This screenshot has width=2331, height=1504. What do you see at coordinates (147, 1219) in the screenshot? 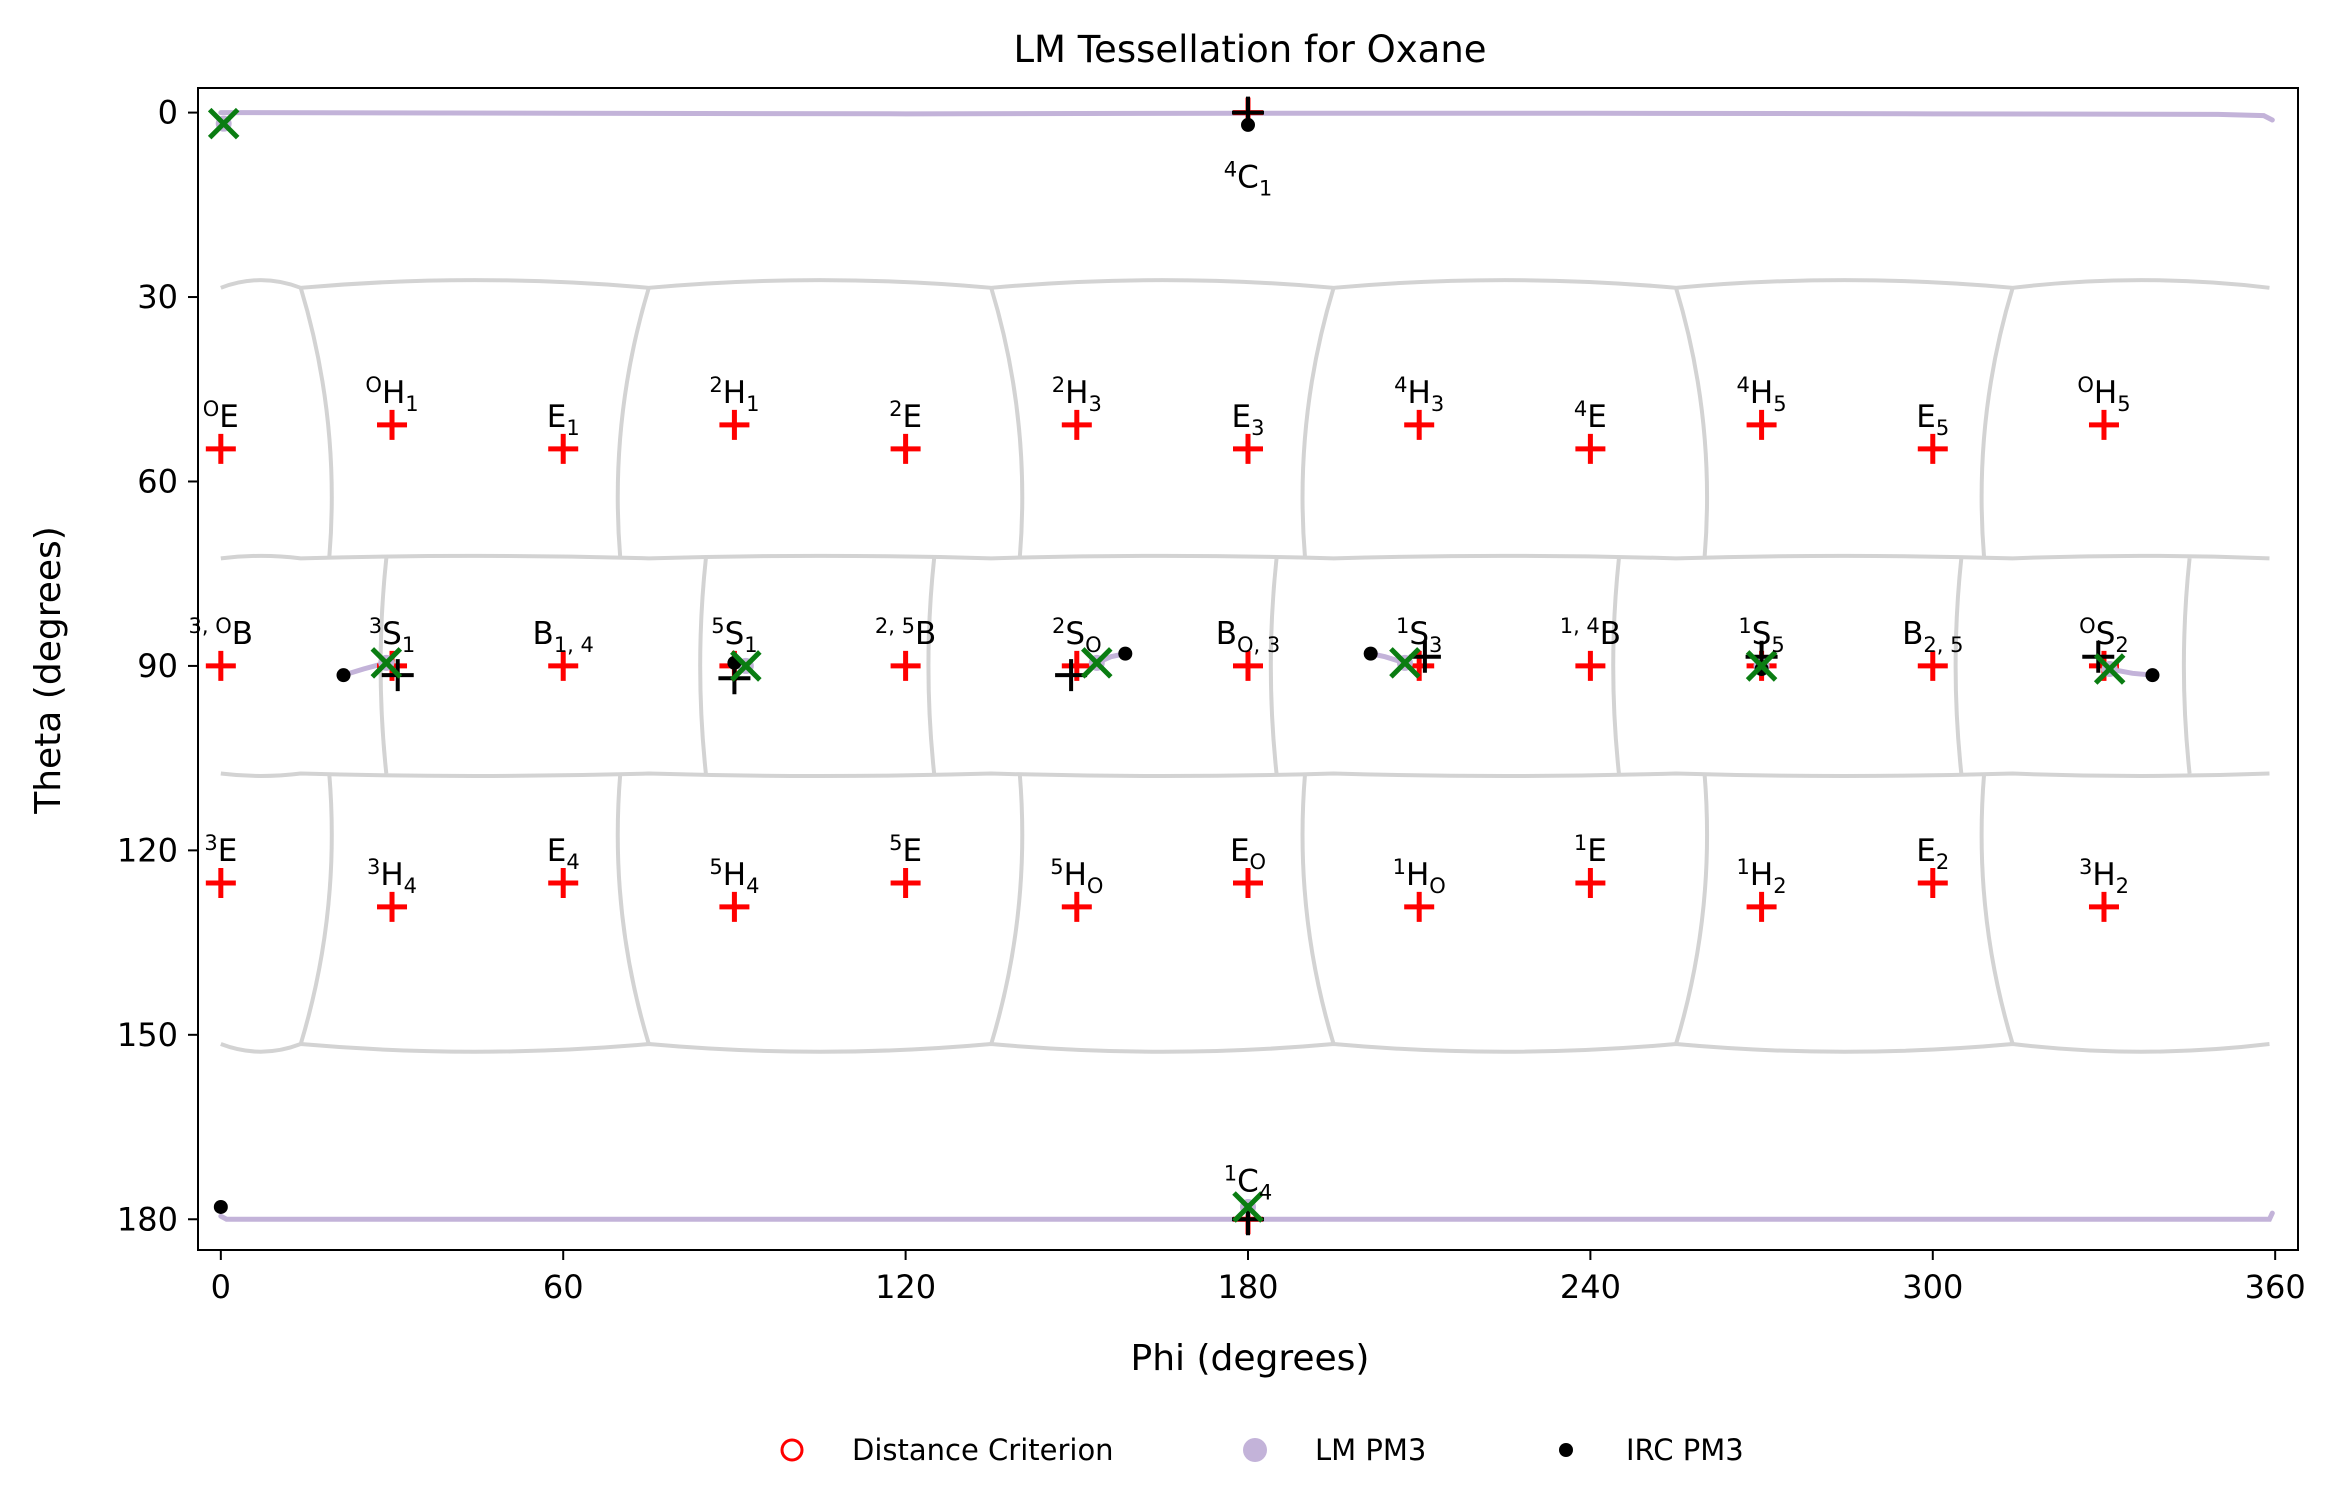
I see `y-tick-label: 180` at bounding box center [147, 1219].